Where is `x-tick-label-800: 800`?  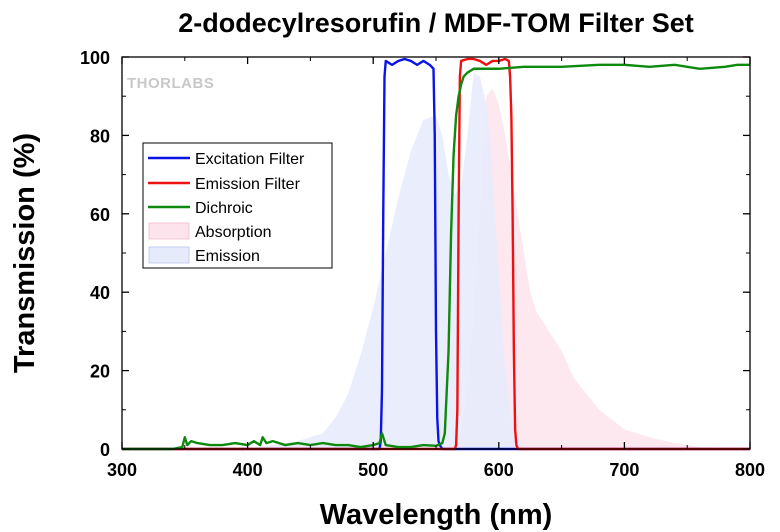 x-tick-label-800: 800 is located at coordinates (750, 470).